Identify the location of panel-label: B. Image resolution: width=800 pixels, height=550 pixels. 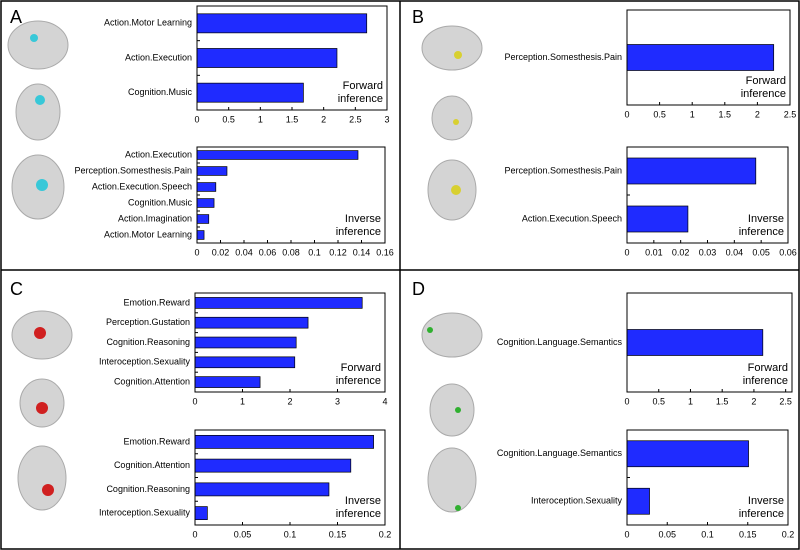
(418, 17).